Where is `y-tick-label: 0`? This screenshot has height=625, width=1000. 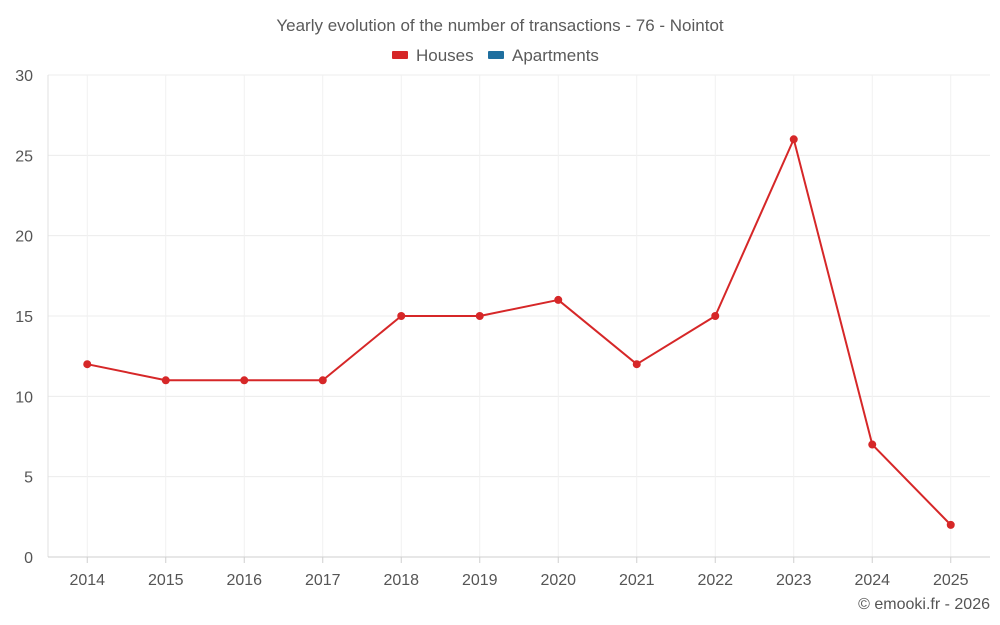
y-tick-label: 0 is located at coordinates (28, 558).